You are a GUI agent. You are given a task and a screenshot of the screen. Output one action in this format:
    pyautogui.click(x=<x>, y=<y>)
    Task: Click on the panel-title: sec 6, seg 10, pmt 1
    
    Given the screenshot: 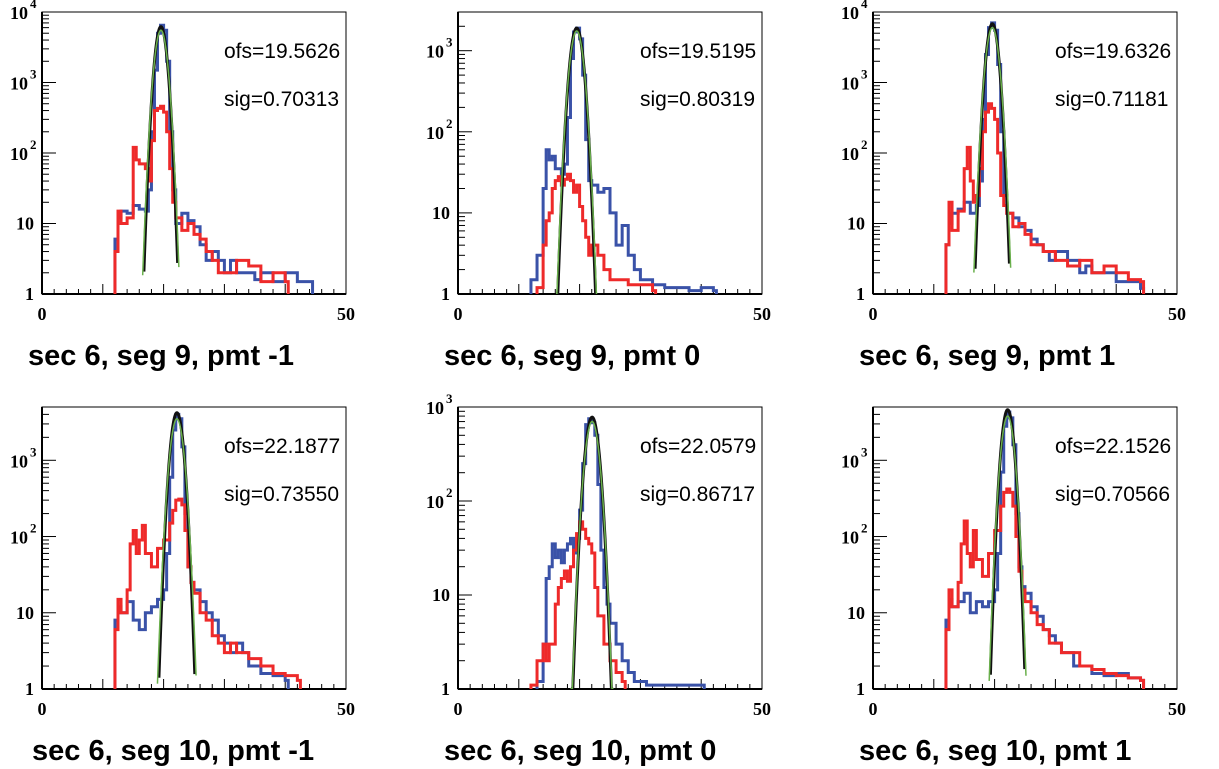 What is the action you would take?
    pyautogui.click(x=995, y=751)
    